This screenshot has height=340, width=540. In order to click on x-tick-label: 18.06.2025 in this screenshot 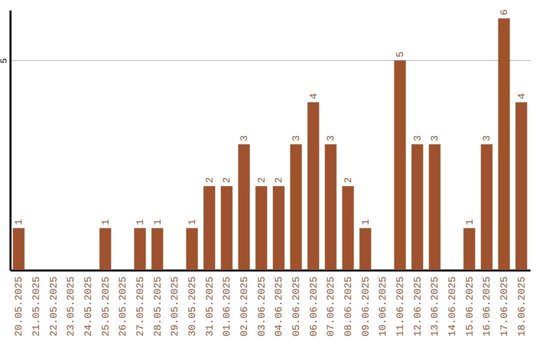, I will do `click(522, 306)`.